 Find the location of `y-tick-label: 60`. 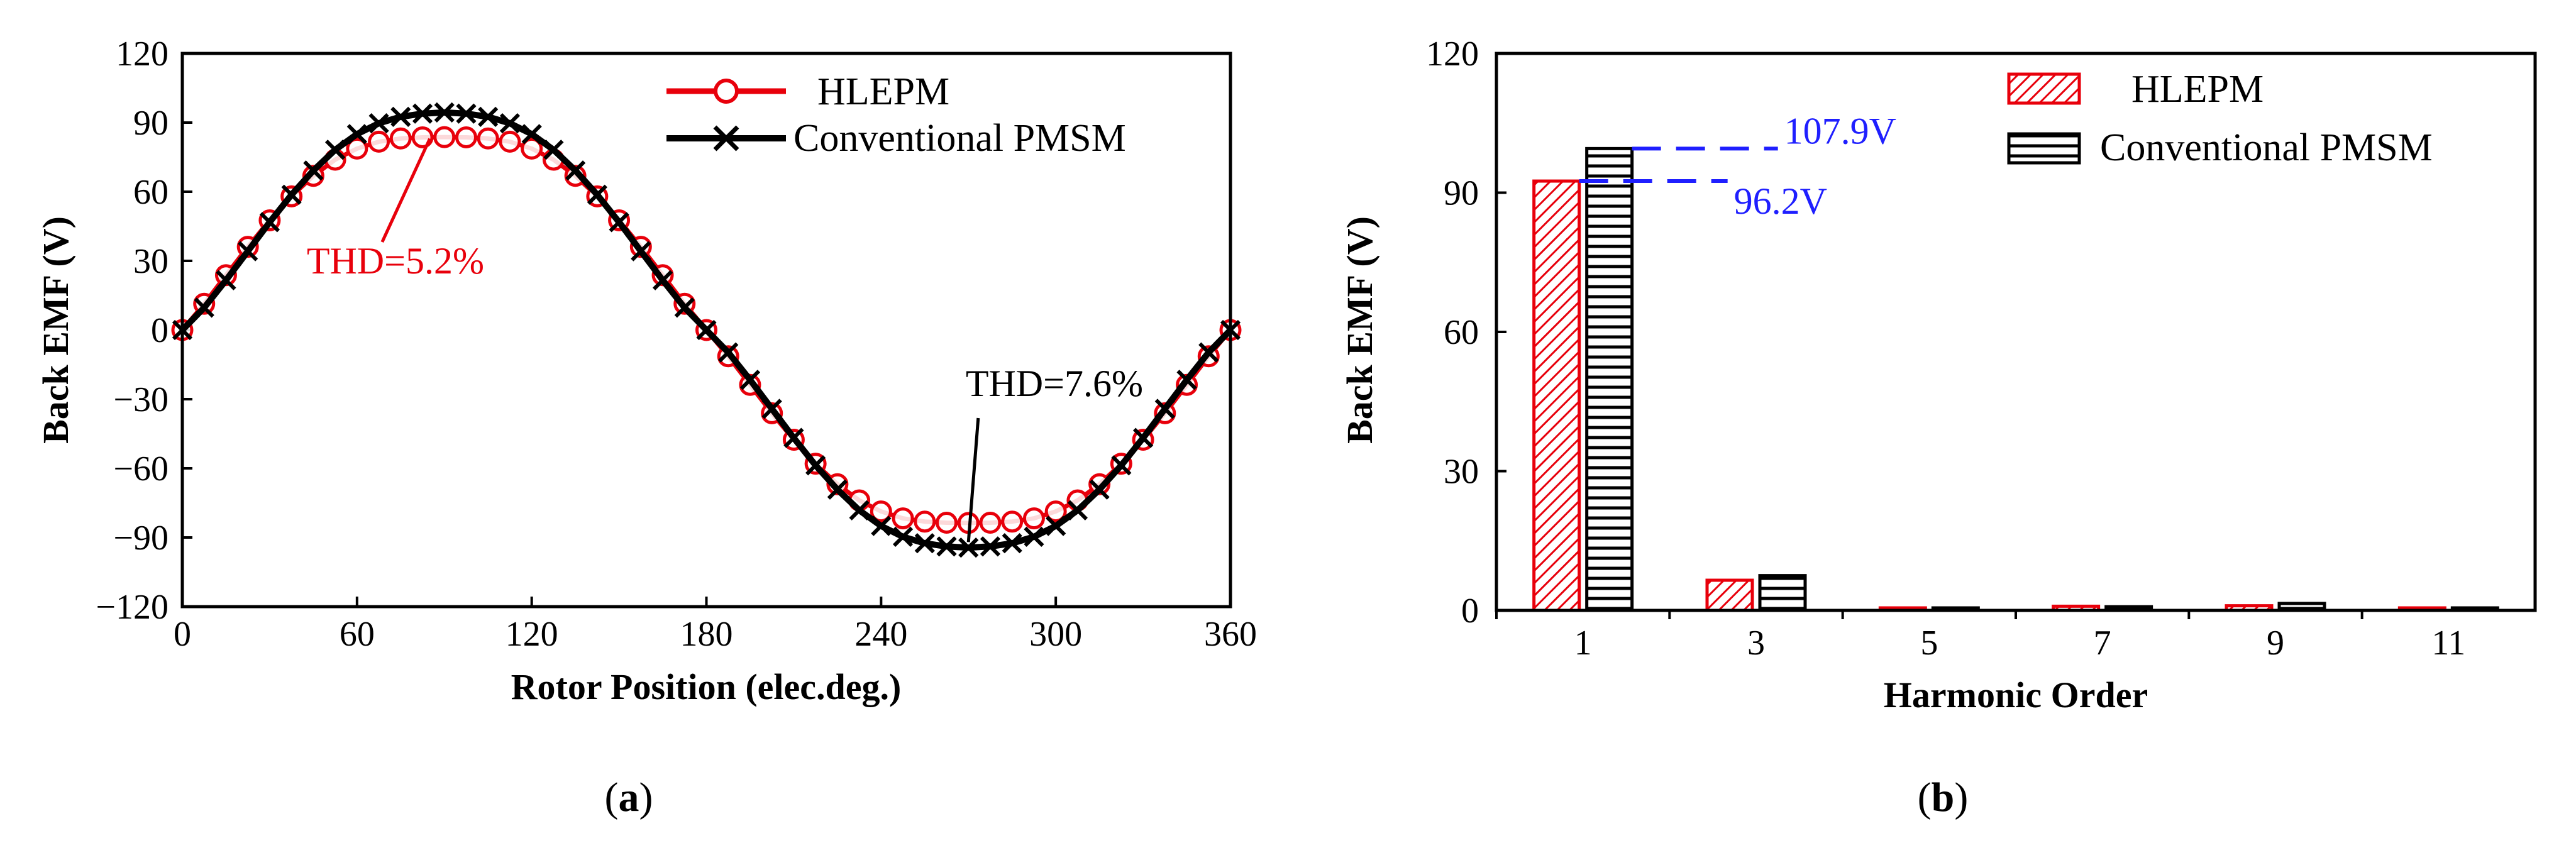

y-tick-label: 60 is located at coordinates (151, 193).